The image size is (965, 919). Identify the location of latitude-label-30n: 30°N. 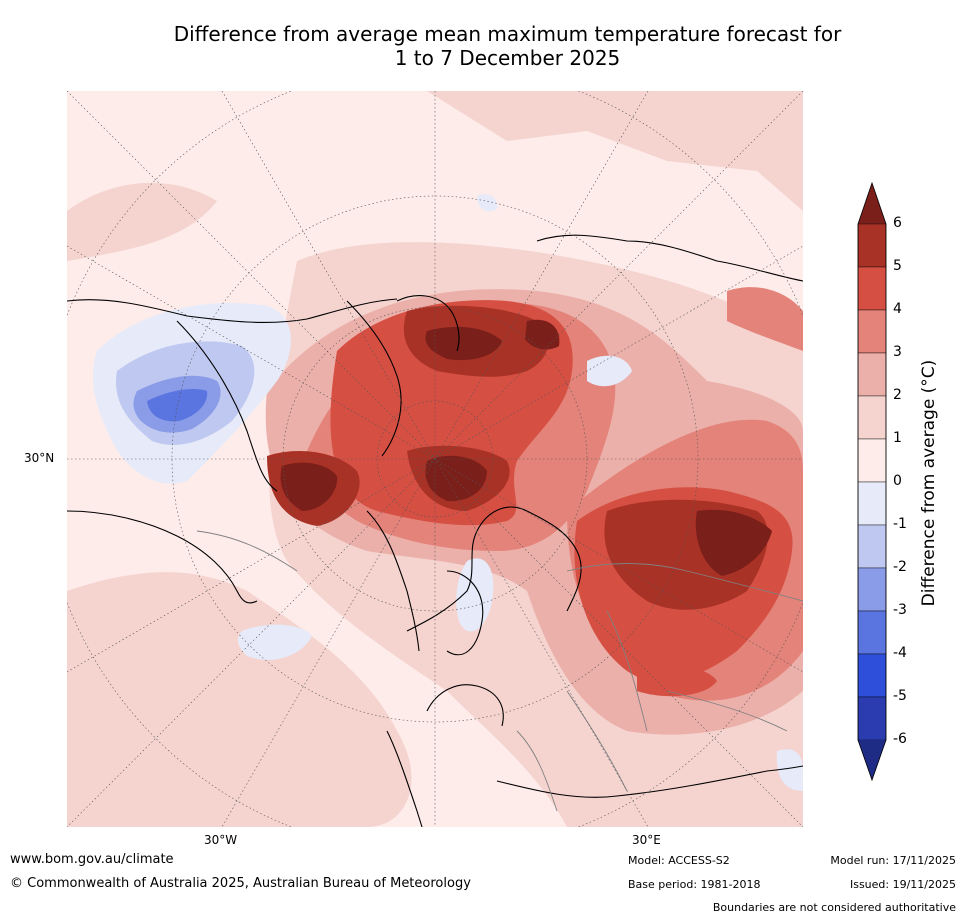
(39, 458).